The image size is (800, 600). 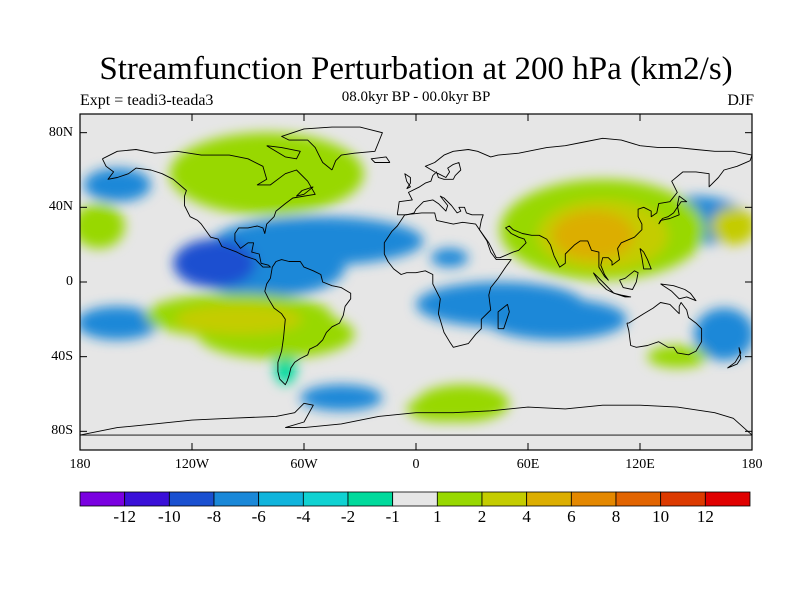 I want to click on lon-label: 0, so click(x=416, y=464).